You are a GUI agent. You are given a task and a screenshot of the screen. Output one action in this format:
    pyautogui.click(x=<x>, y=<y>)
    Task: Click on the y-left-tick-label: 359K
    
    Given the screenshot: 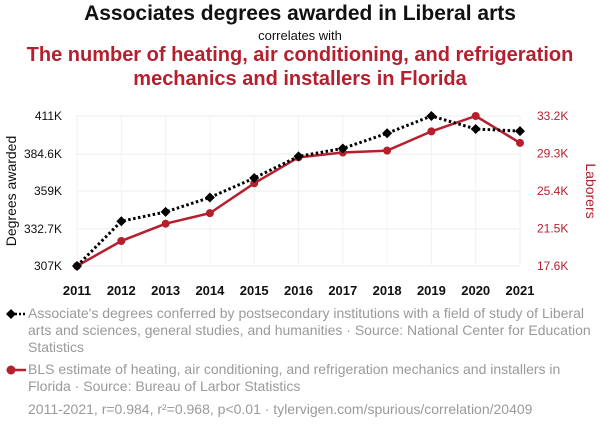 What is the action you would take?
    pyautogui.click(x=48, y=191)
    